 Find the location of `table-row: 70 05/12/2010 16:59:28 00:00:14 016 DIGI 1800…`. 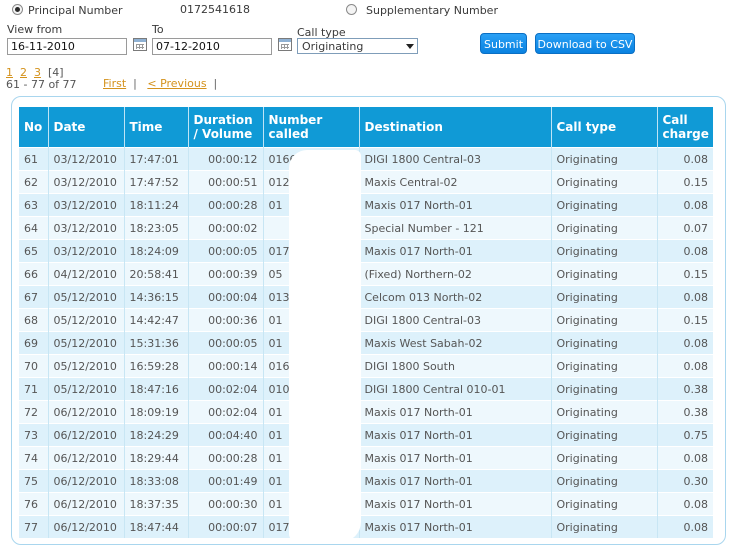

table-row: 70 05/12/2010 16:59:28 00:00:14 016 DIGI 1800… is located at coordinates (366, 366).